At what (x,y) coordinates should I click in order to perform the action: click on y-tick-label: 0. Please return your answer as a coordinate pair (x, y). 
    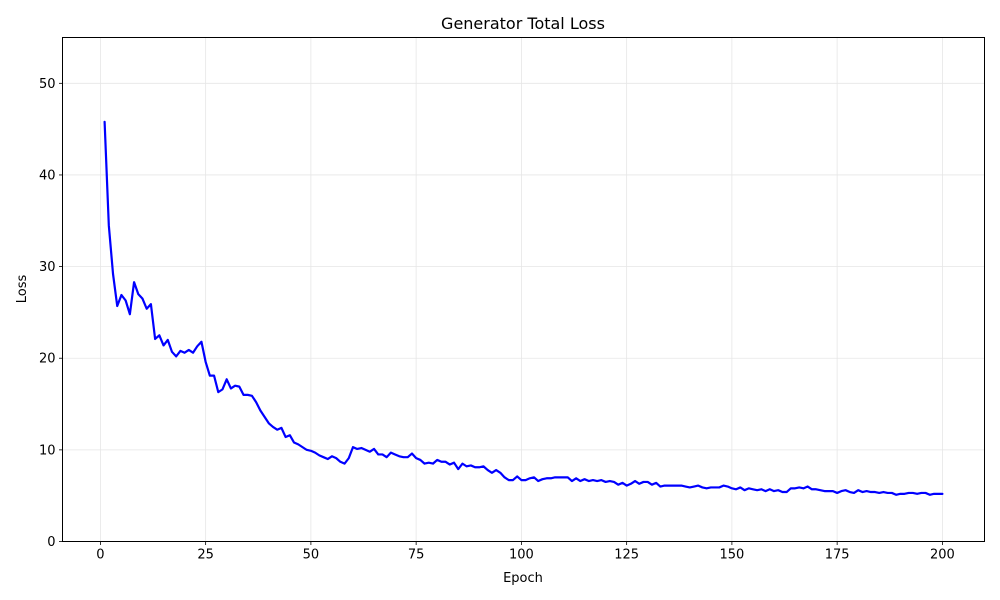
    Looking at the image, I should click on (51, 542).